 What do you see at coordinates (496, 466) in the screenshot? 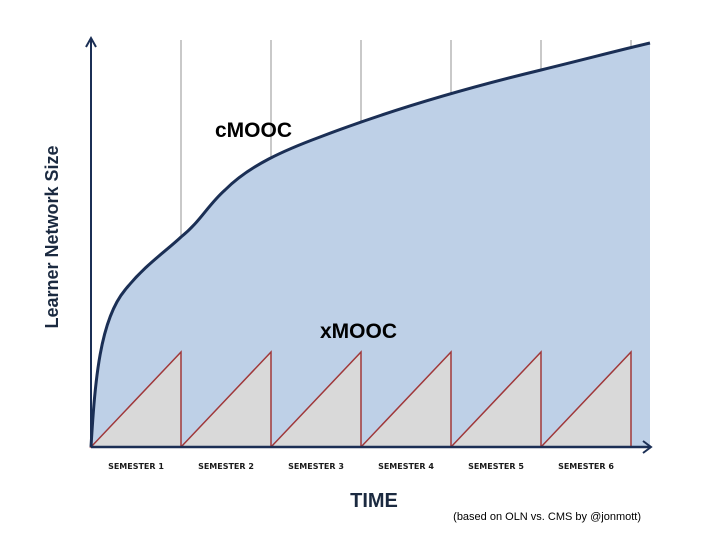
I see `semester-label: SEMESTER 5` at bounding box center [496, 466].